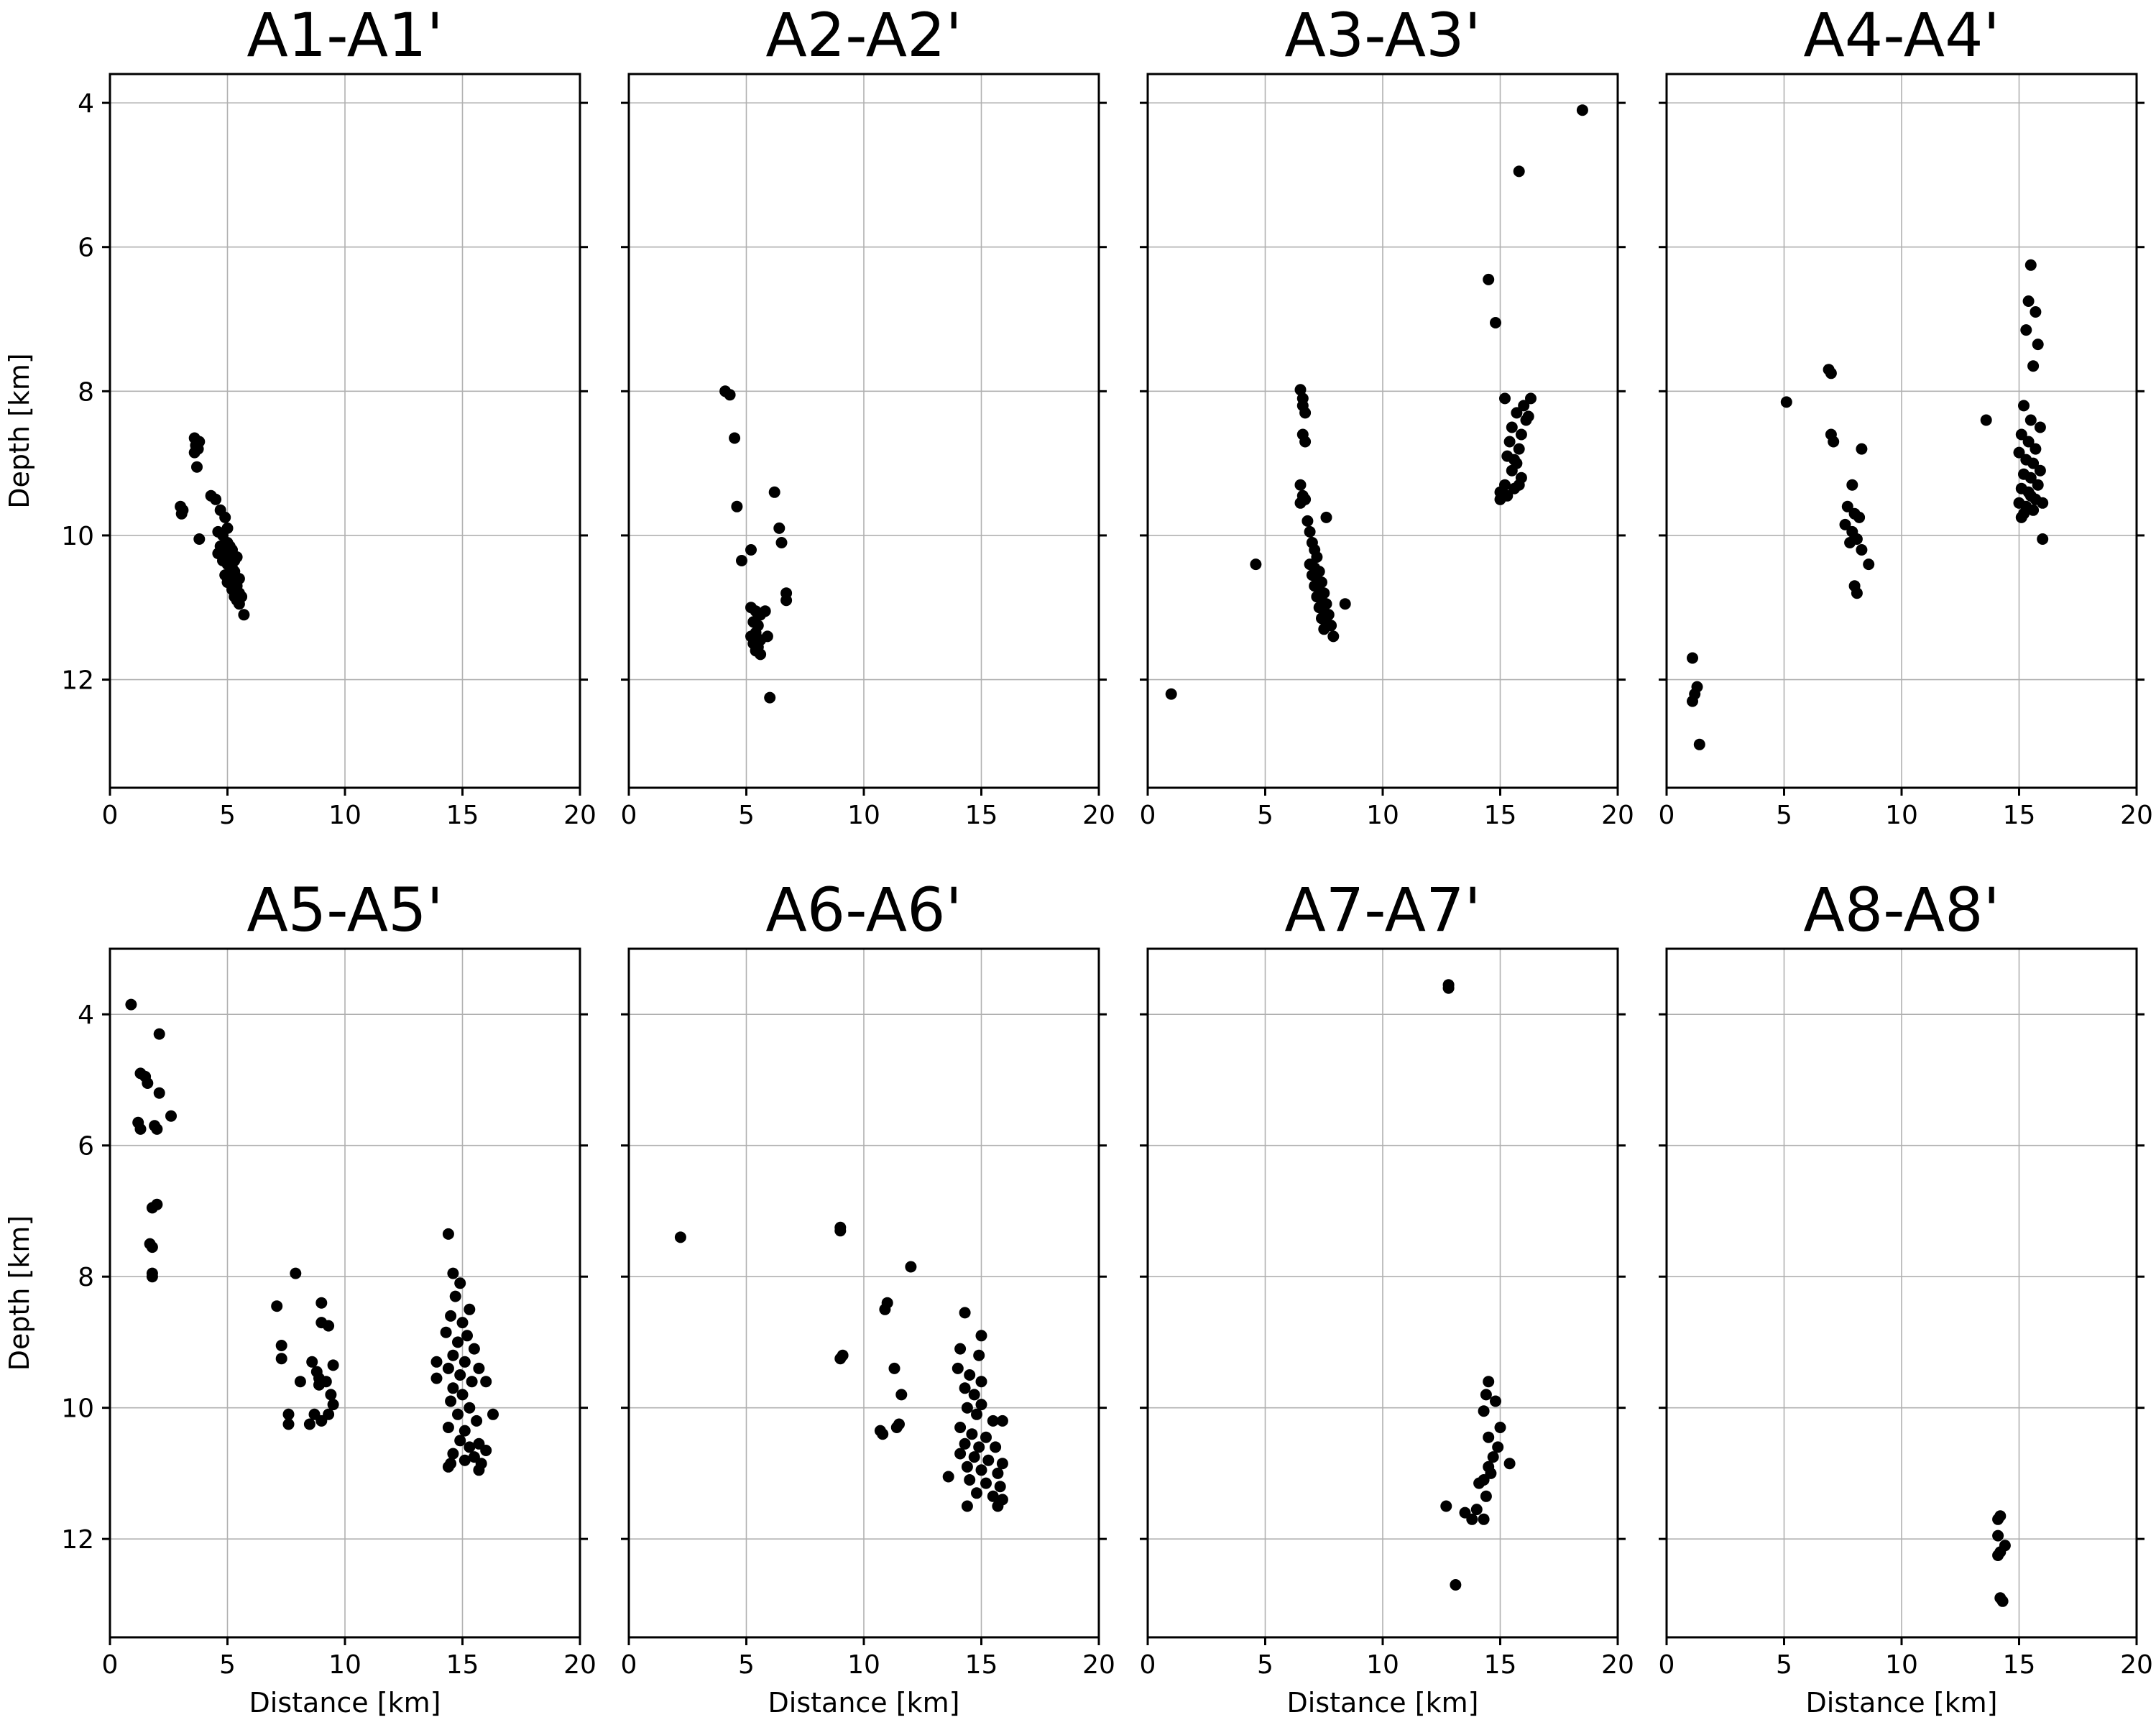 This screenshot has height=1725, width=2156. Describe the element at coordinates (86, 104) in the screenshot. I see `y-tick-label: 4` at that location.